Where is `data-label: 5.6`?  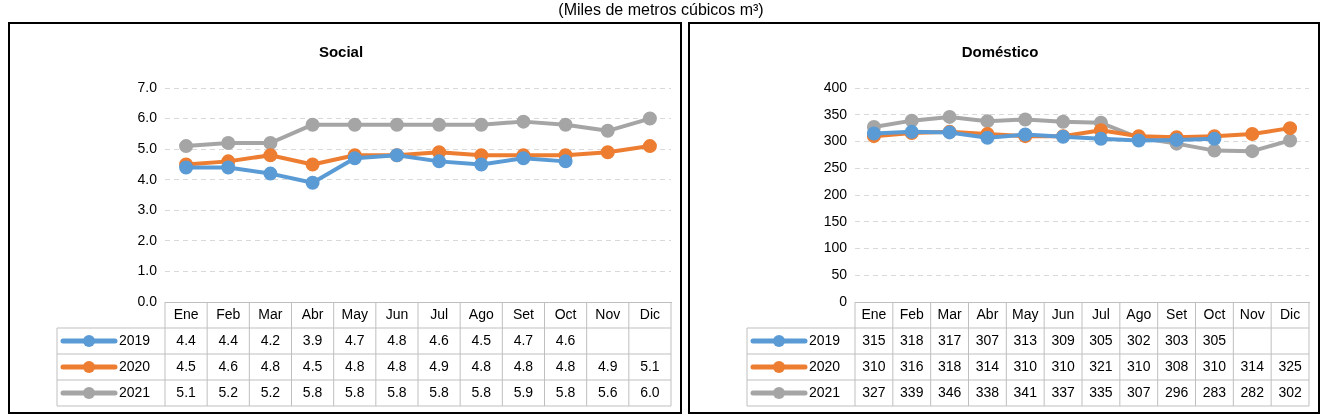
data-label: 5.6 is located at coordinates (608, 391).